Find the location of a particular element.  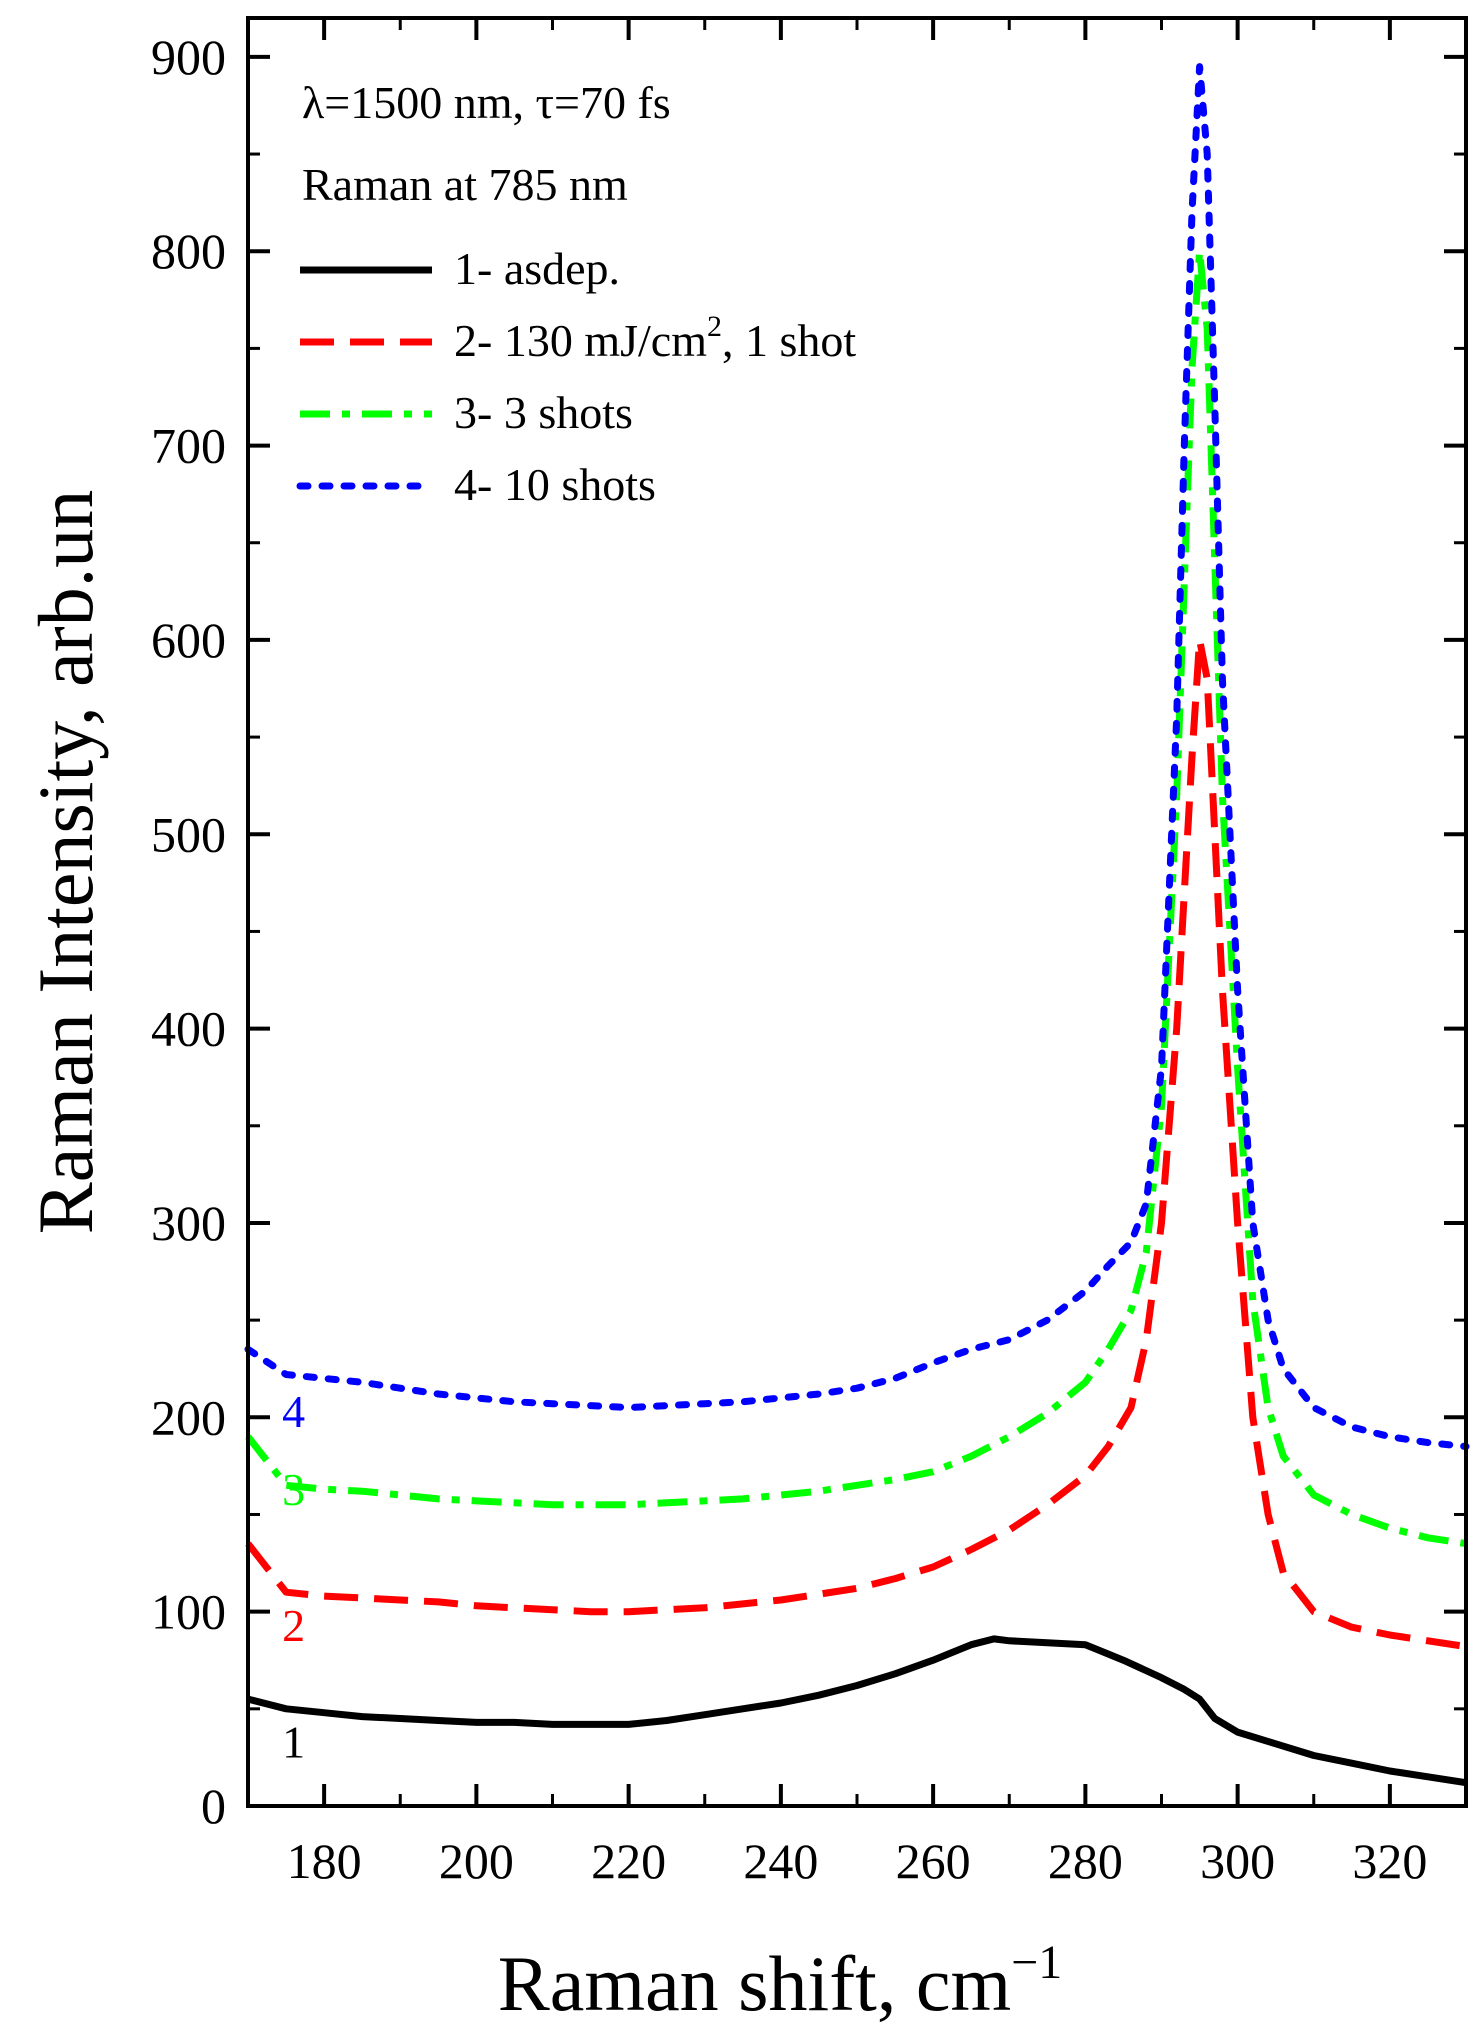

y-tick-label: 400 is located at coordinates (188, 1029).